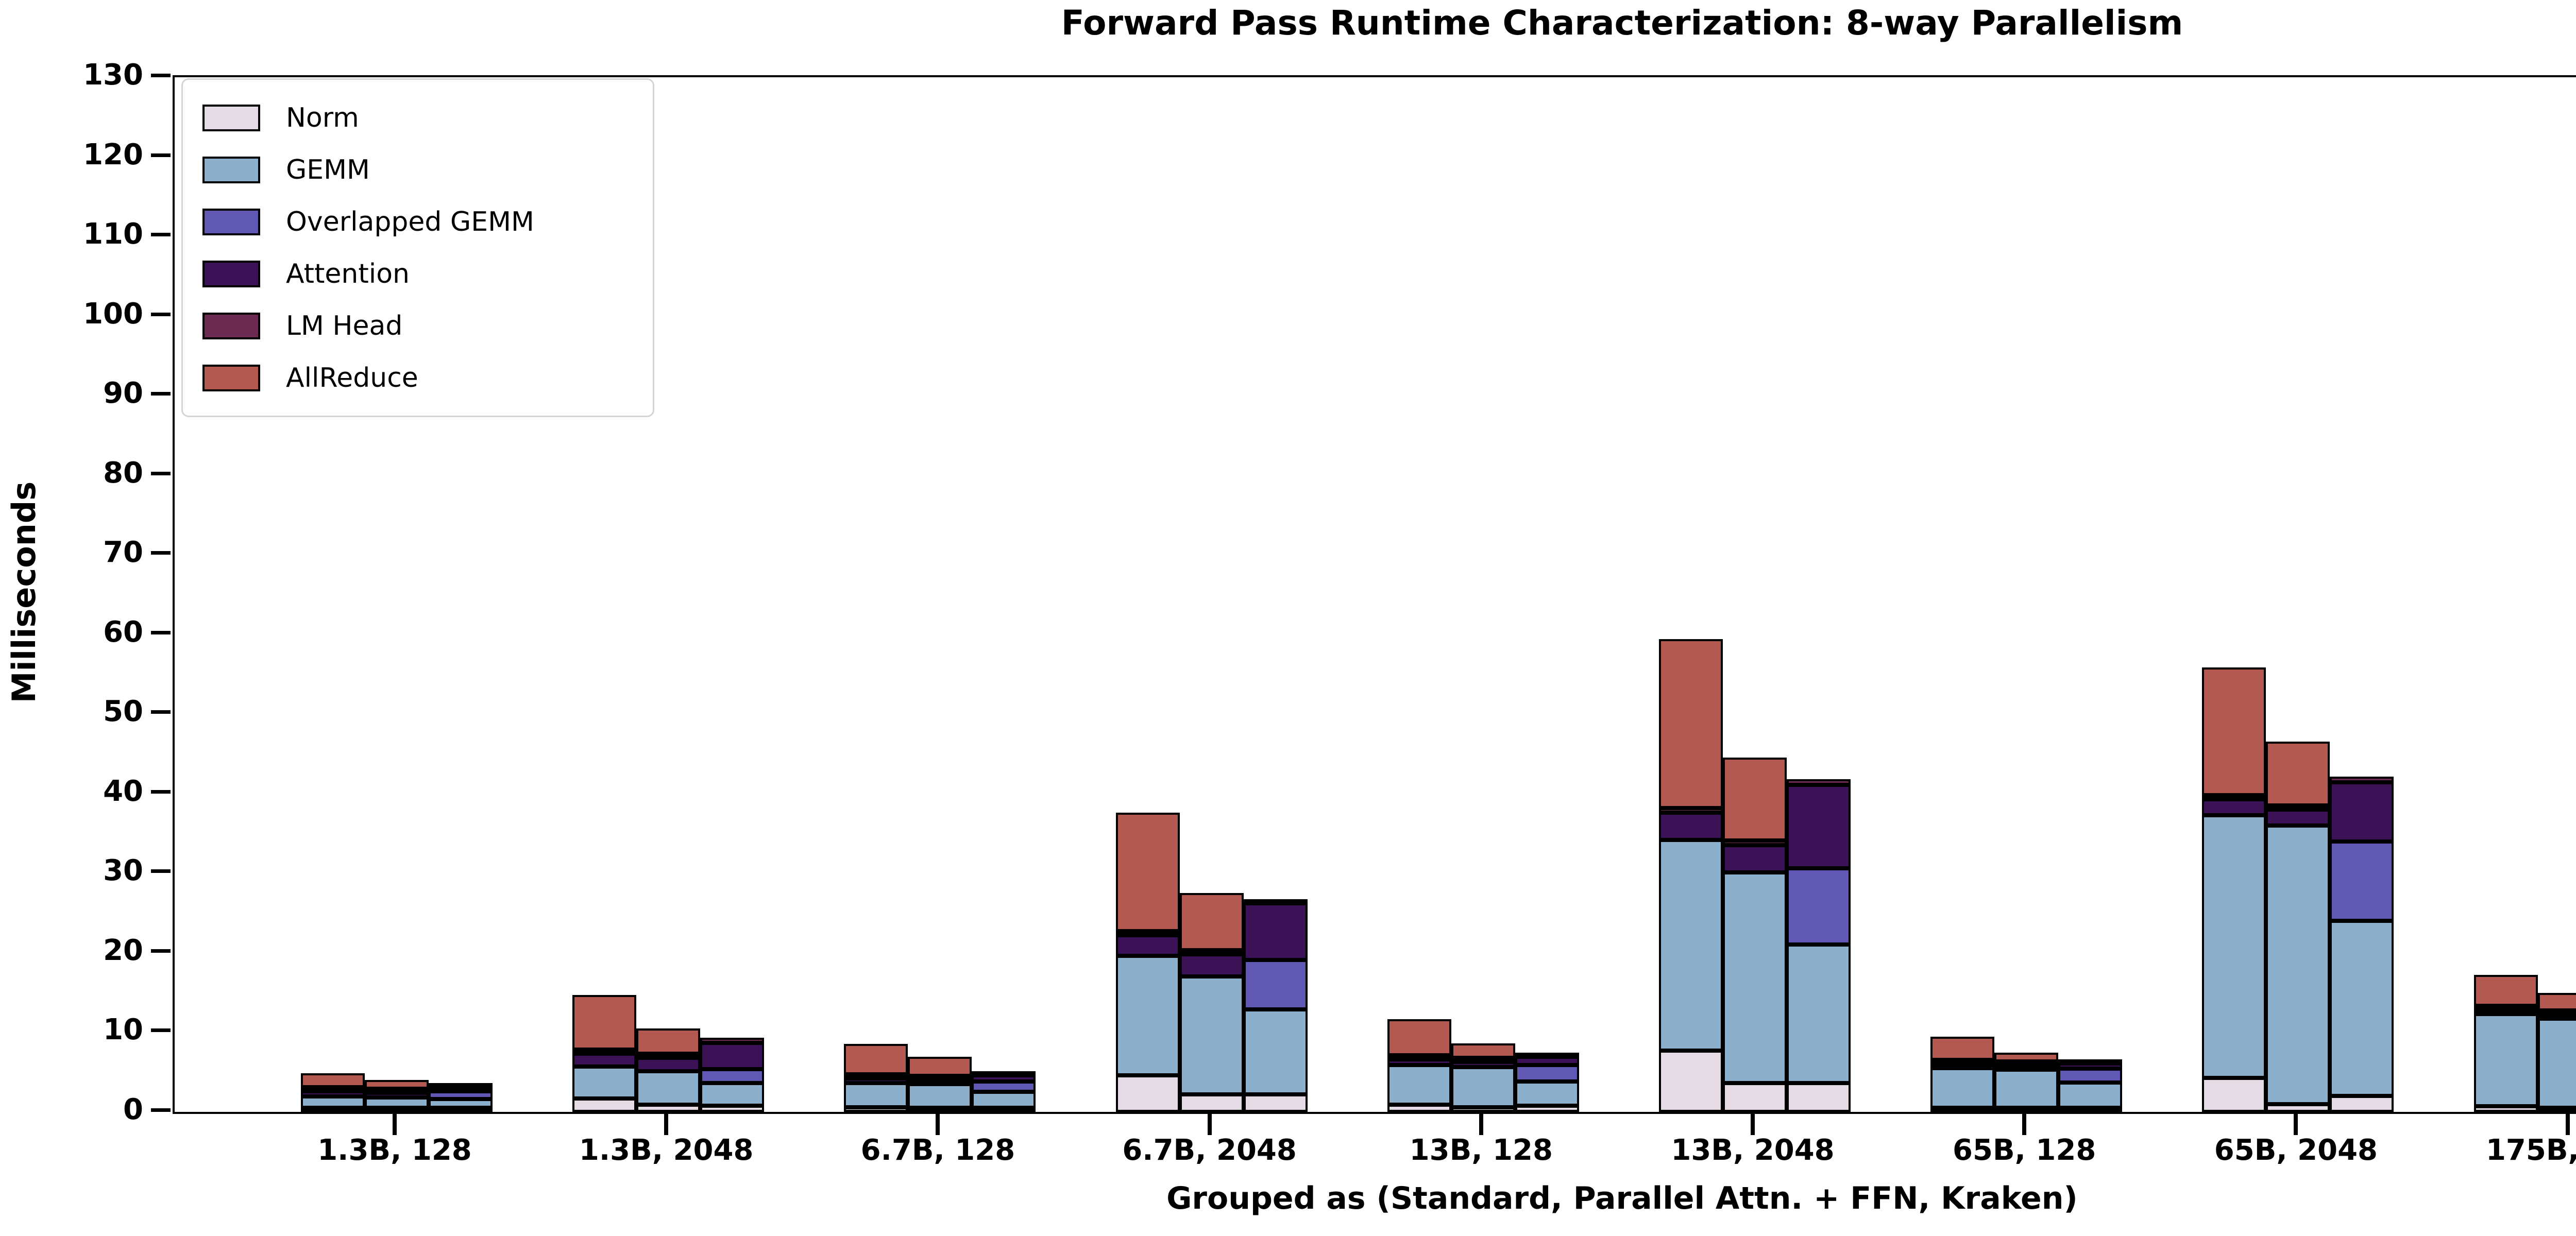 The width and height of the screenshot is (2576, 1236). What do you see at coordinates (418, 171) in the screenshot?
I see `legend-entry: GEMM` at bounding box center [418, 171].